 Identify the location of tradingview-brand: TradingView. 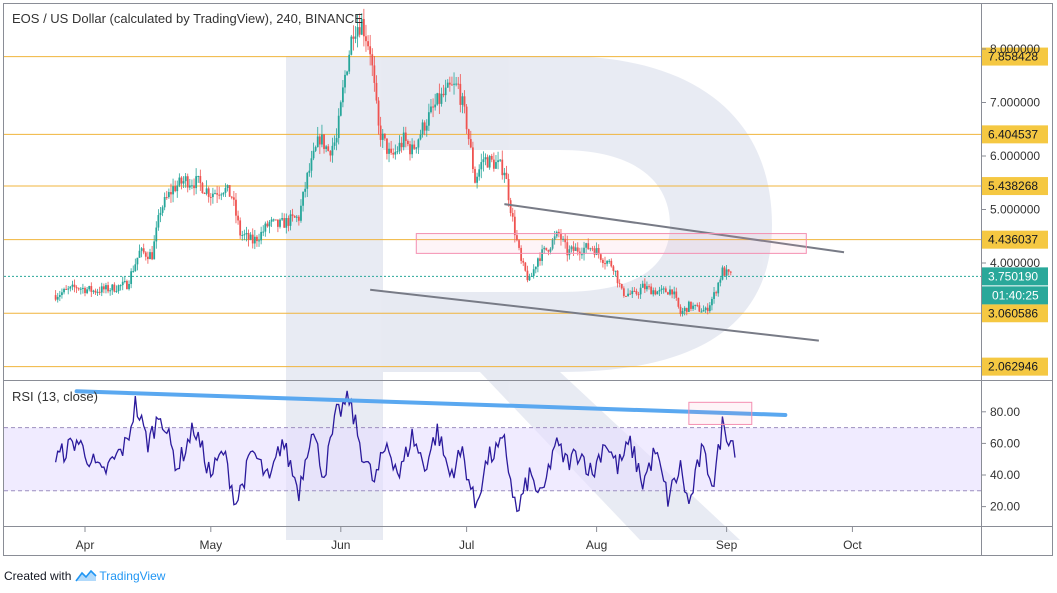
(132, 576).